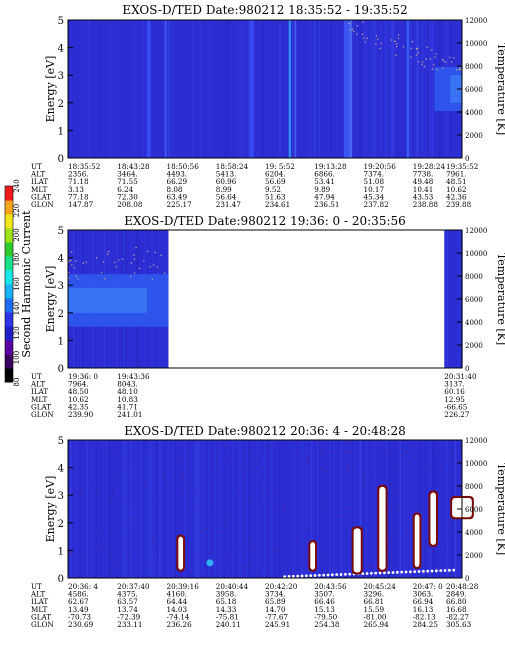 The height and width of the screenshot is (649, 505). Describe the element at coordinates (423, 181) in the screenshot. I see `panel-1-ilat-value: 49.48` at that location.